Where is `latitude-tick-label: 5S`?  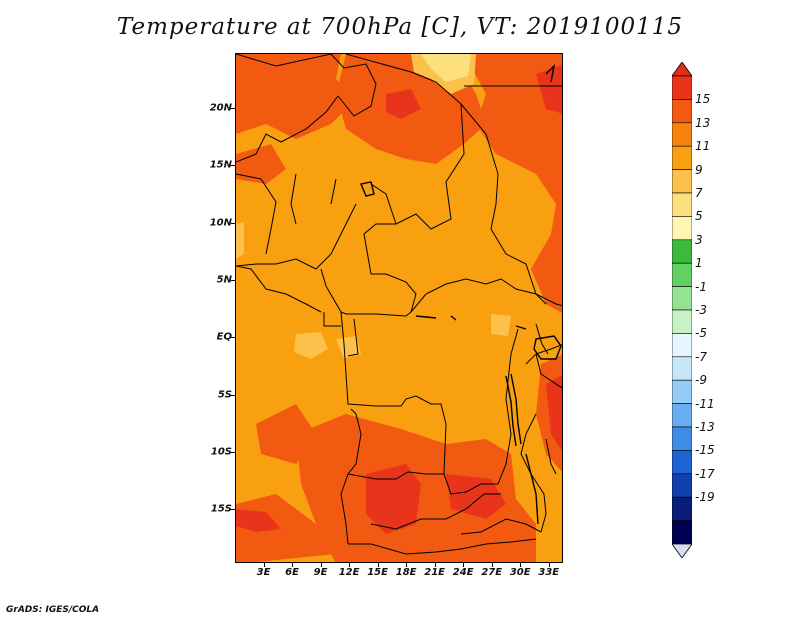 latitude-tick-label: 5S is located at coordinates (224, 395).